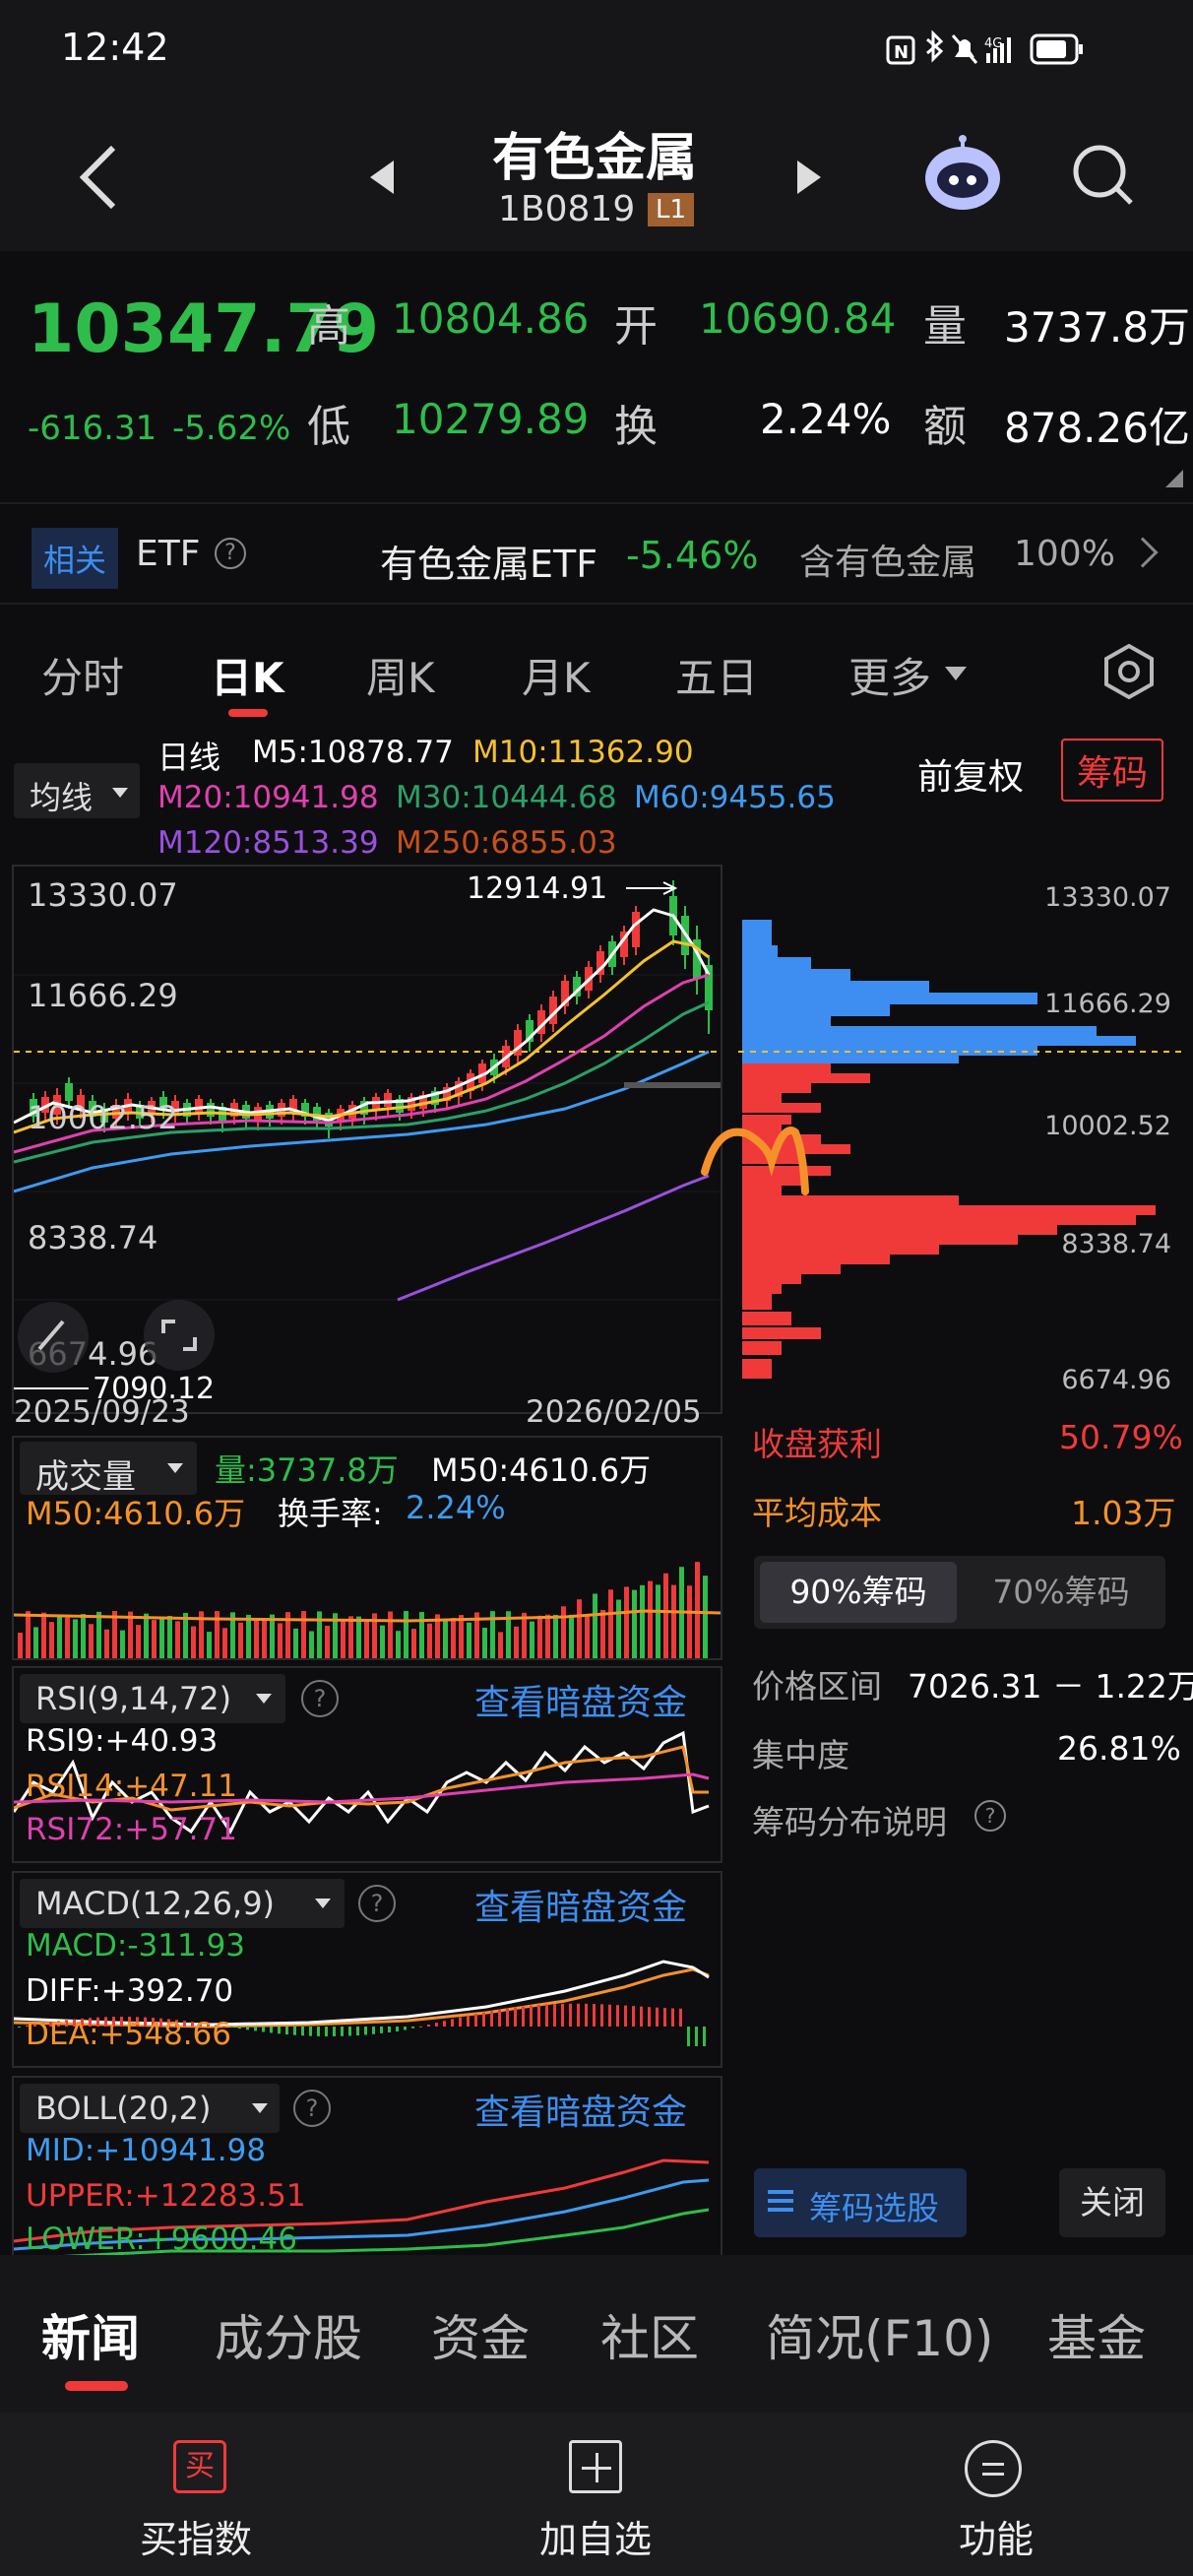 The width and height of the screenshot is (1193, 2576). Describe the element at coordinates (77, 790) in the screenshot. I see `ma-selector: 均线` at that location.